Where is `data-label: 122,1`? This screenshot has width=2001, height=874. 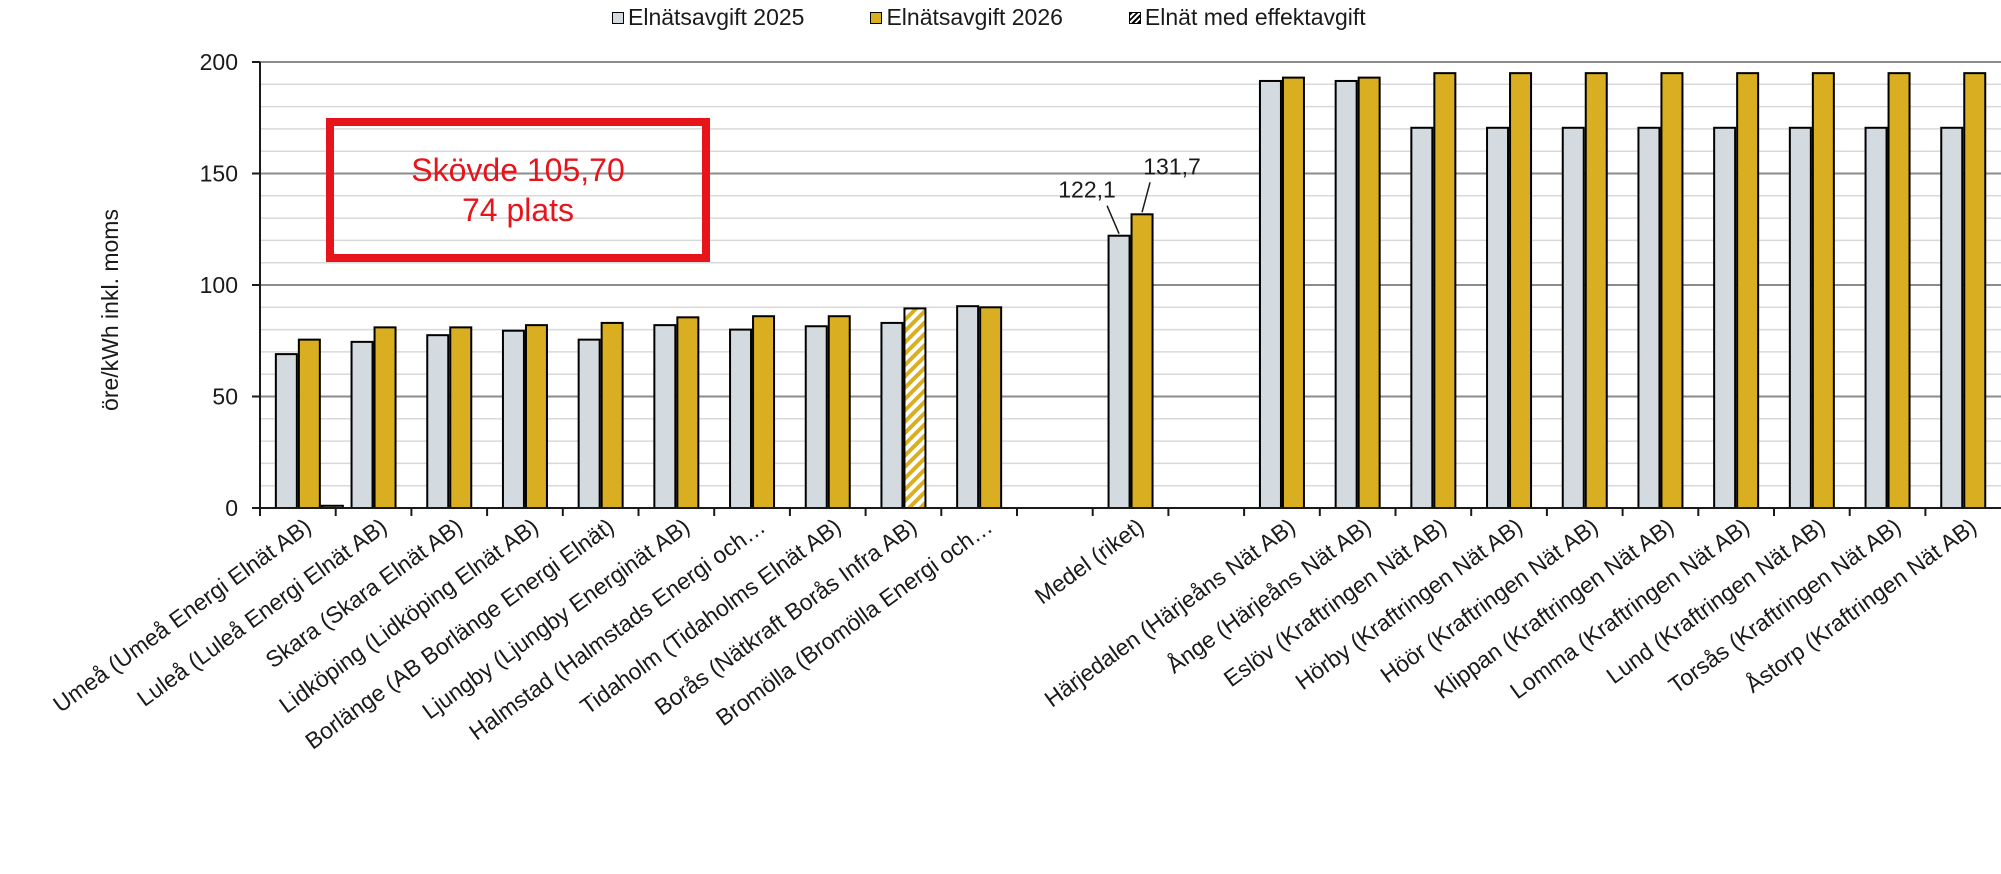 data-label: 122,1 is located at coordinates (1087, 190).